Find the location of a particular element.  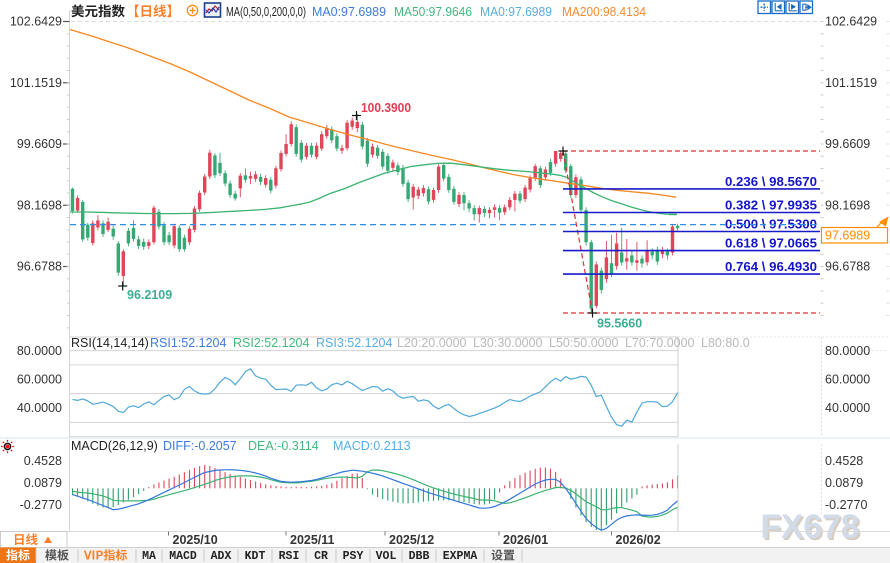

svg-text: MACD is located at coordinates (183, 556).